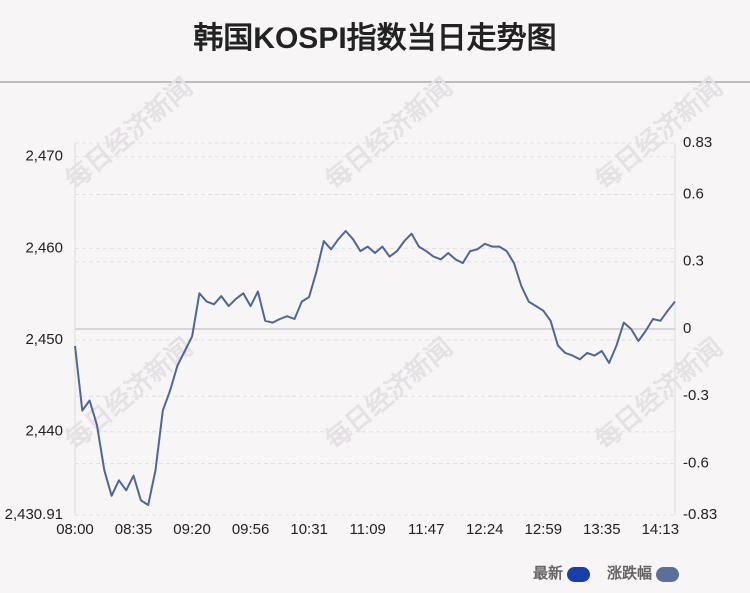 The image size is (750, 593). Describe the element at coordinates (696, 395) in the screenshot. I see `y2-tick-label: -0.3` at that location.